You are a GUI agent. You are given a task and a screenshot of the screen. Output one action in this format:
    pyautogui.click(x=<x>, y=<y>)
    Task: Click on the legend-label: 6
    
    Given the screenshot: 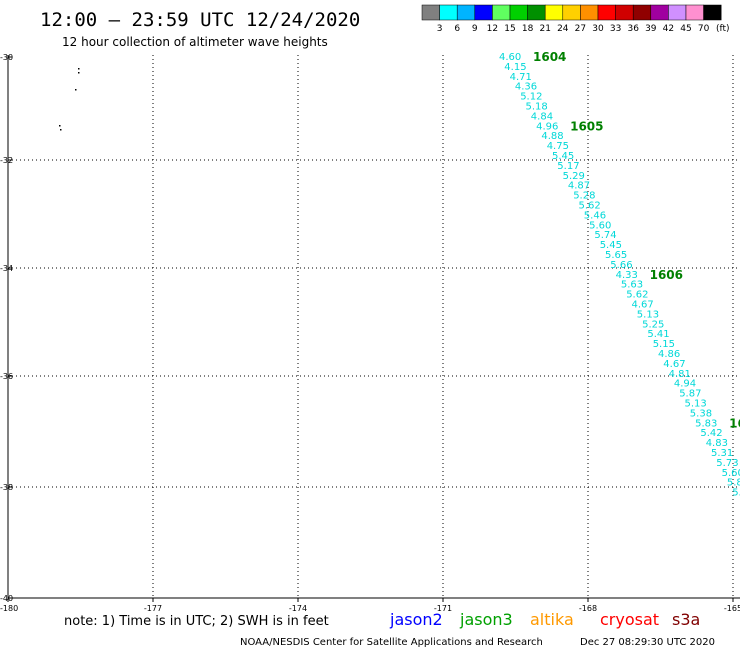 What is the action you would take?
    pyautogui.click(x=457, y=29)
    